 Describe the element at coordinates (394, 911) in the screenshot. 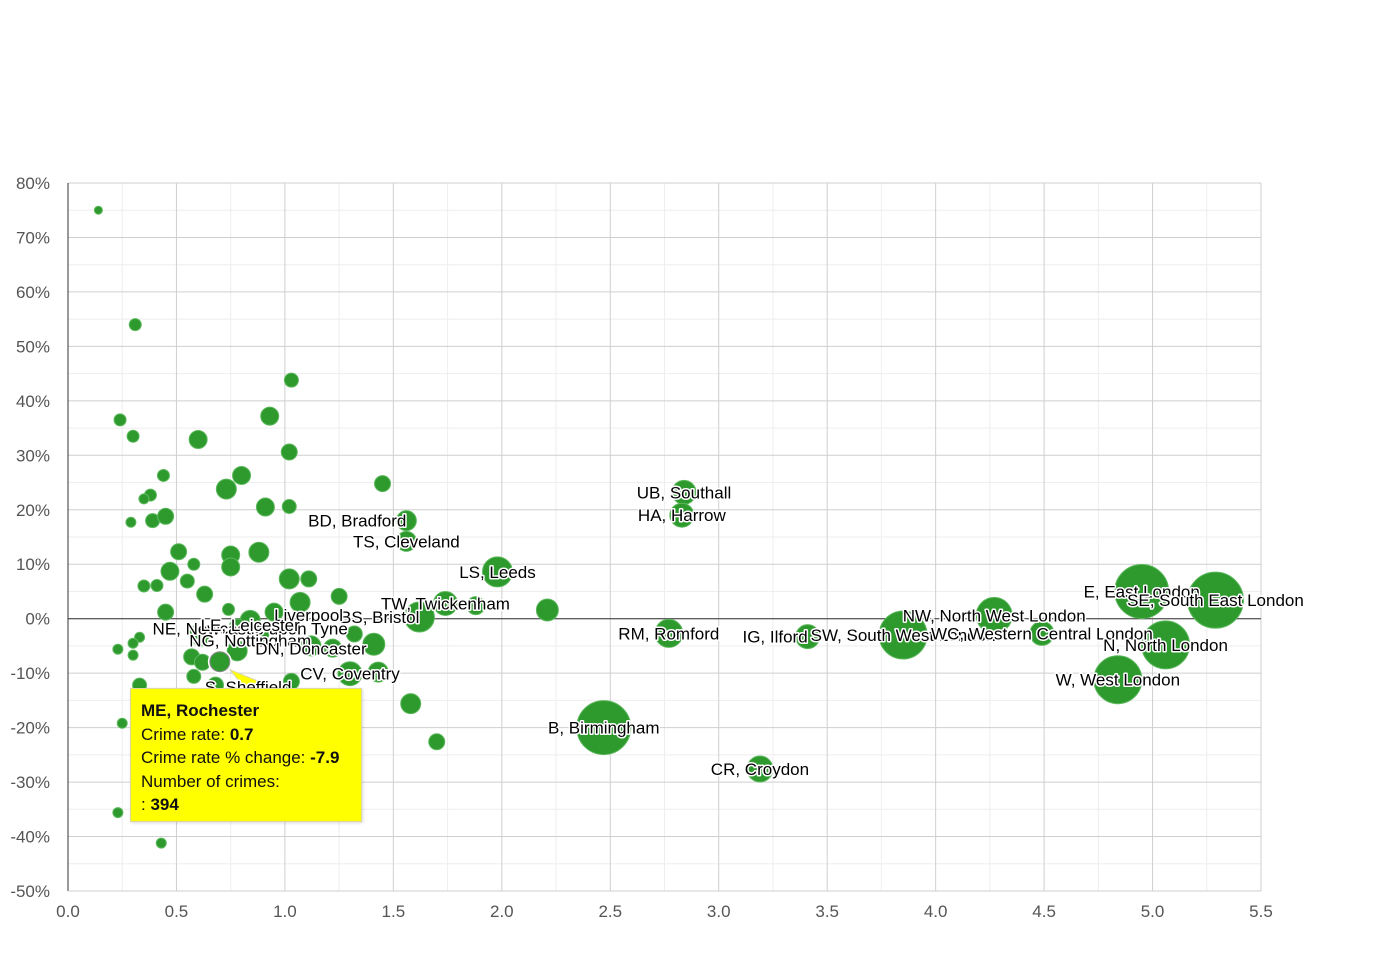

I see `x-tick-label: 1.5` at that location.